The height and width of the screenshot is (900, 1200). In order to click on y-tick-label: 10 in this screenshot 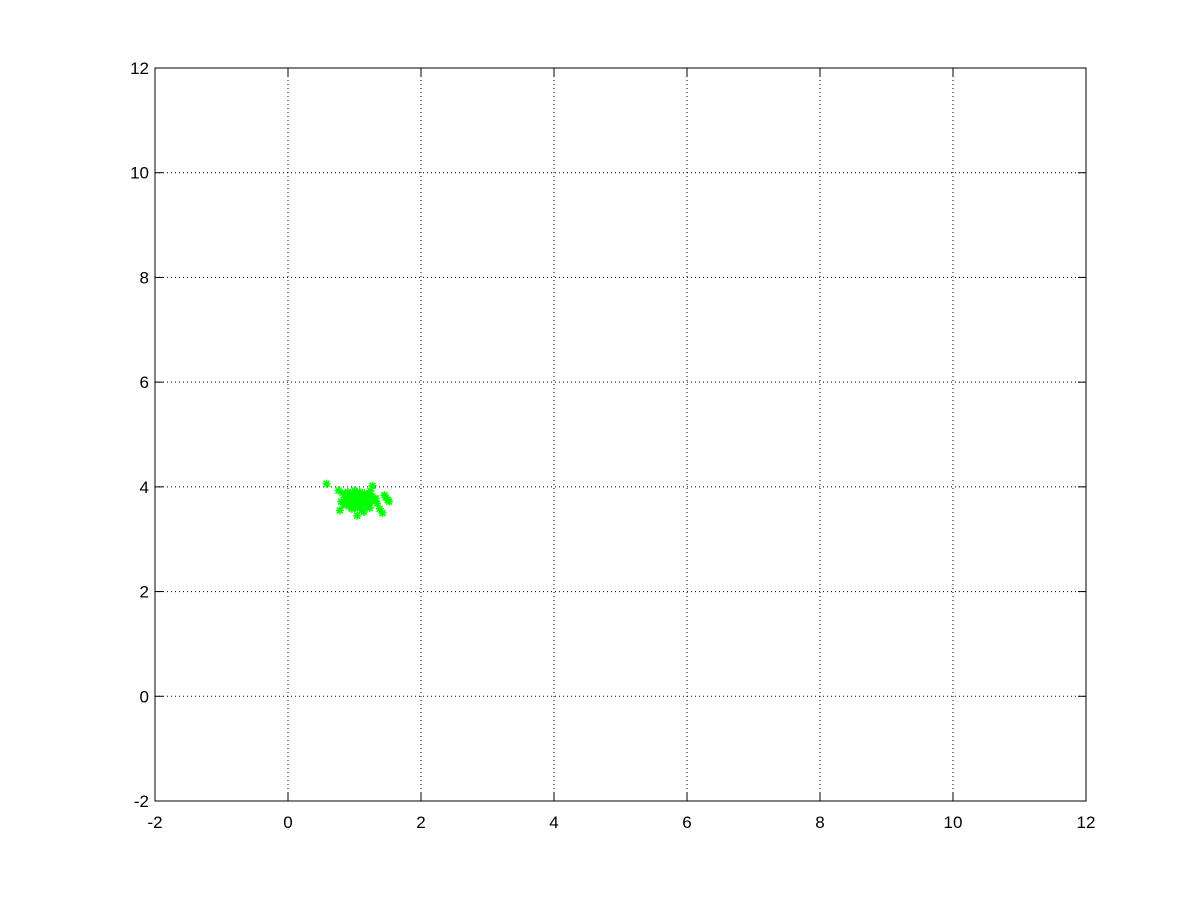, I will do `click(139, 173)`.